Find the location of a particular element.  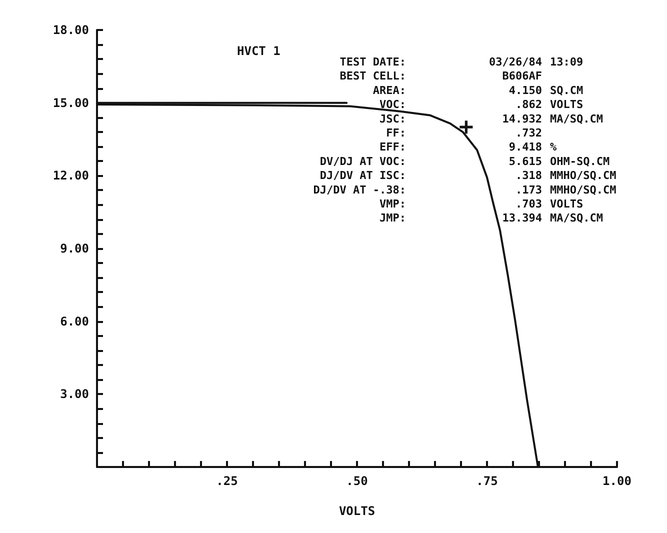

text: EFF: 9.418 % is located at coordinates (468, 147).